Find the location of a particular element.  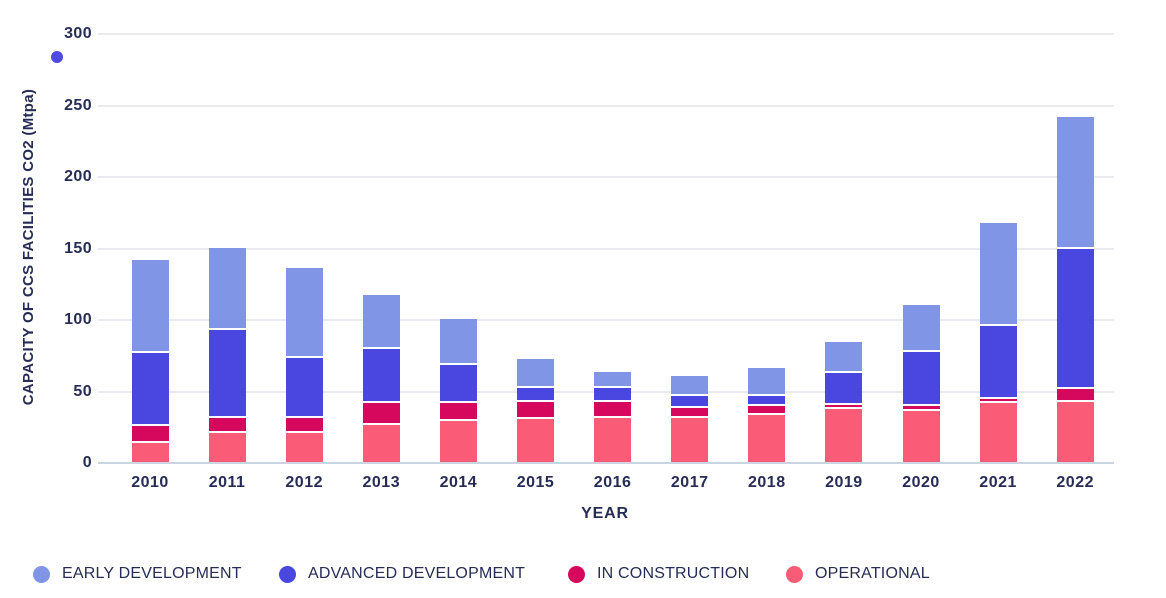

segment-in-construction-2018 is located at coordinates (767, 410).